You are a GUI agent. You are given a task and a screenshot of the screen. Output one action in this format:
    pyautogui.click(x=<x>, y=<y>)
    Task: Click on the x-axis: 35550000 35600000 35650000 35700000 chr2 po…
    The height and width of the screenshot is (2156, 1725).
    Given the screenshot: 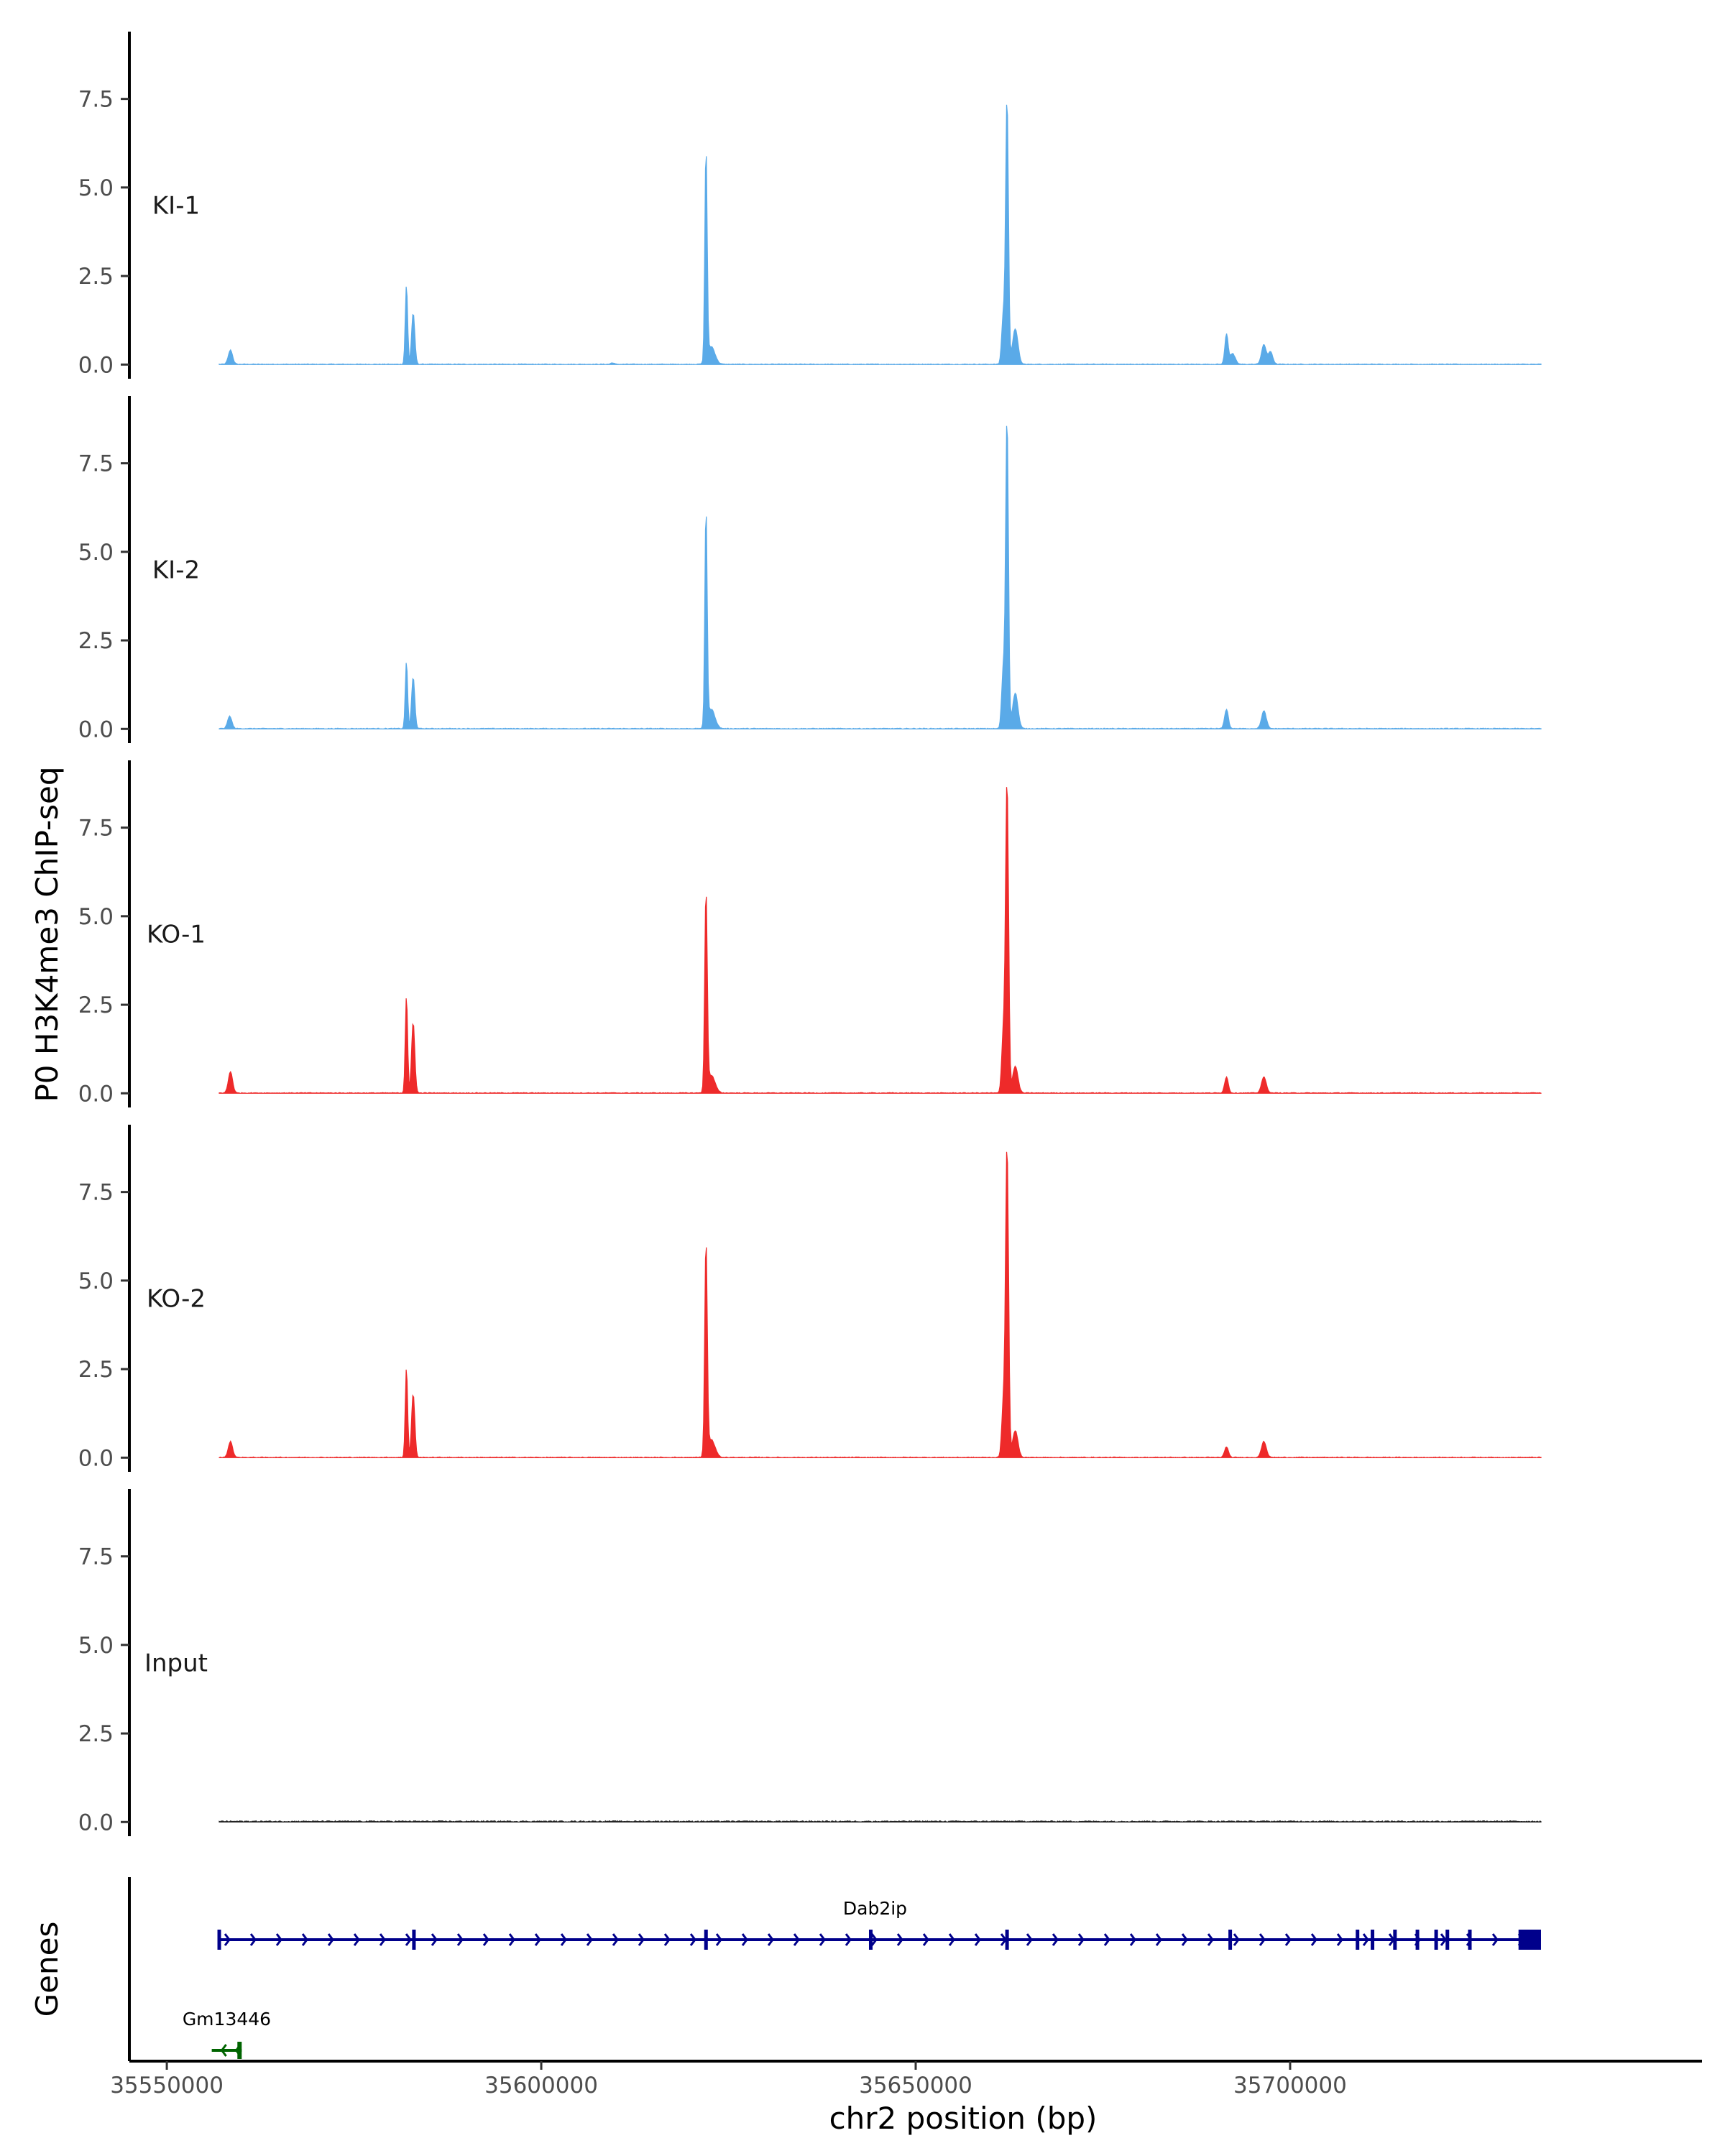 What is the action you would take?
    pyautogui.click(x=906, y=2098)
    